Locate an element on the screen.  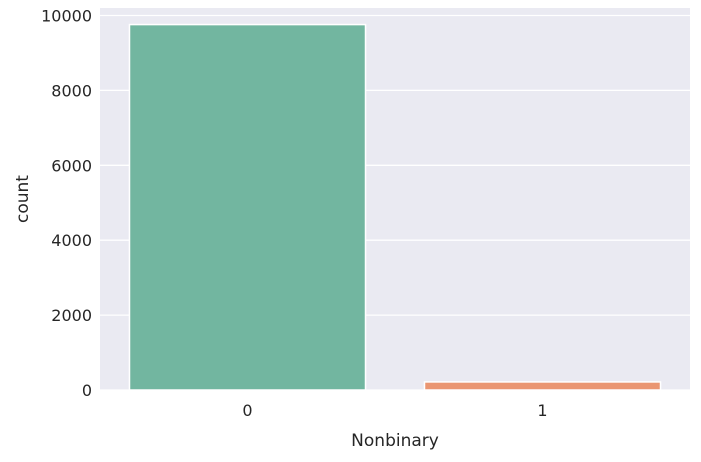
y-axis-ticks: 0 2000 4000 6000 8000 10000 is located at coordinates (66, 203).